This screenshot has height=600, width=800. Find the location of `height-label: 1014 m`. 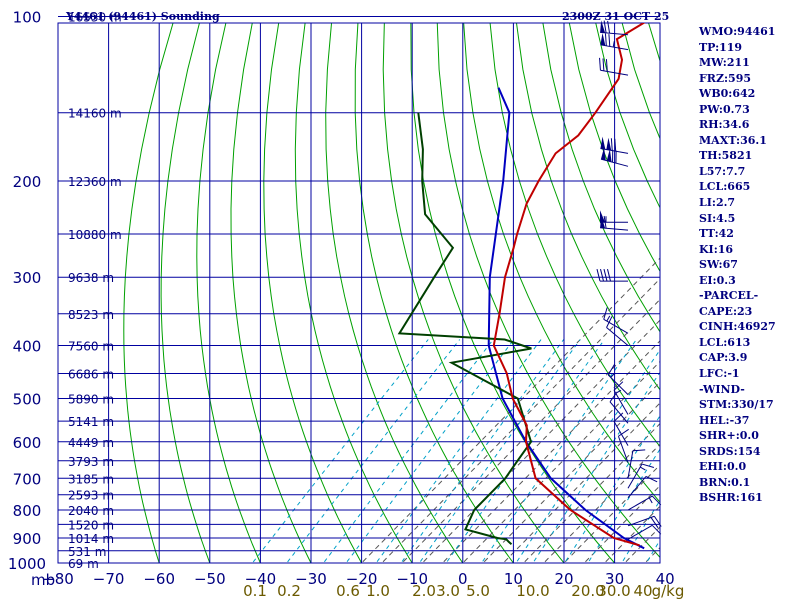

height-label: 1014 m is located at coordinates (91, 539).